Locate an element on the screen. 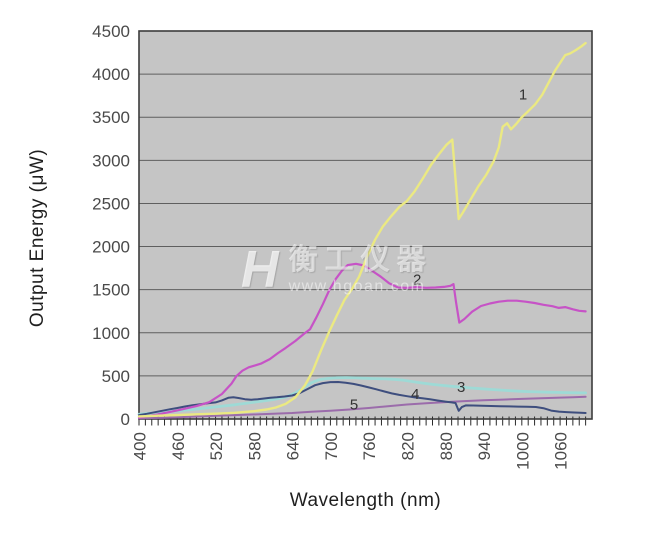  y-tick-label: 3000 is located at coordinates (111, 160).